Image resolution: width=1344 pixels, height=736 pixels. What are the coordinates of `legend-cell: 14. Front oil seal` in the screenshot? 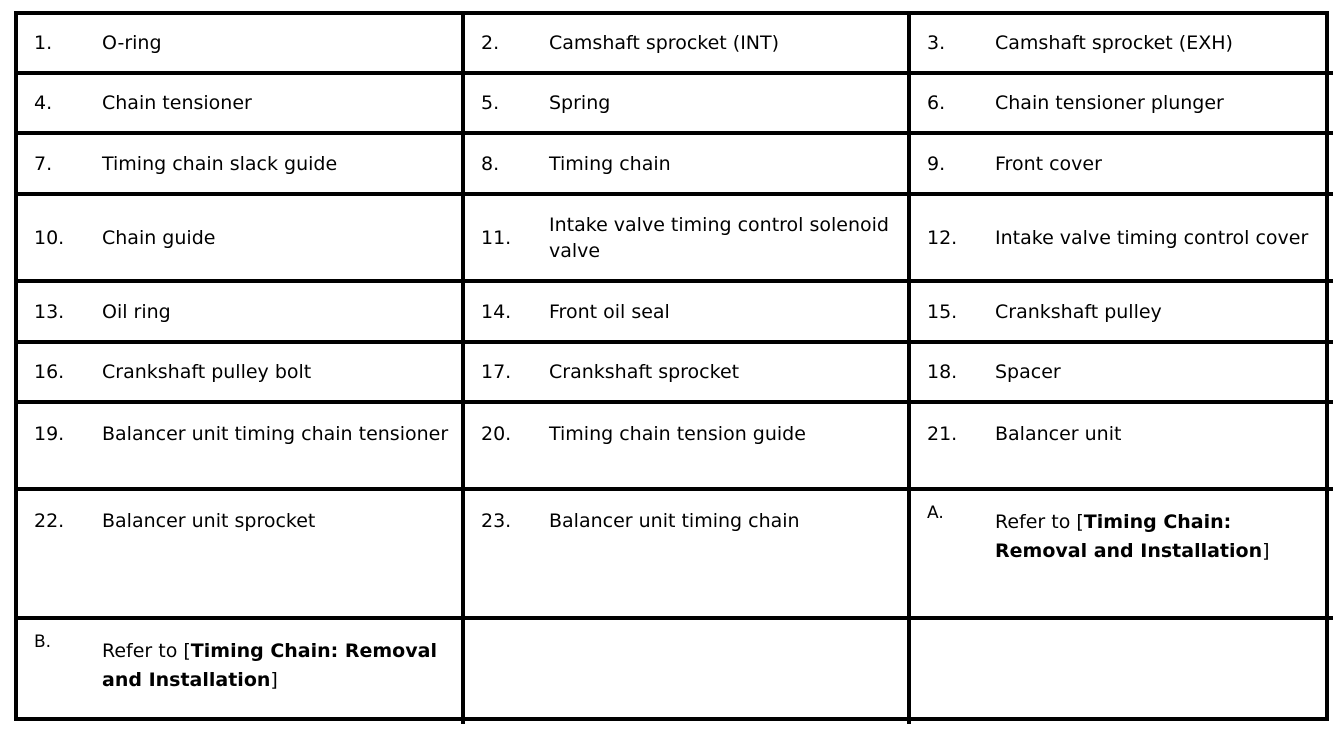 It's located at (688, 313).